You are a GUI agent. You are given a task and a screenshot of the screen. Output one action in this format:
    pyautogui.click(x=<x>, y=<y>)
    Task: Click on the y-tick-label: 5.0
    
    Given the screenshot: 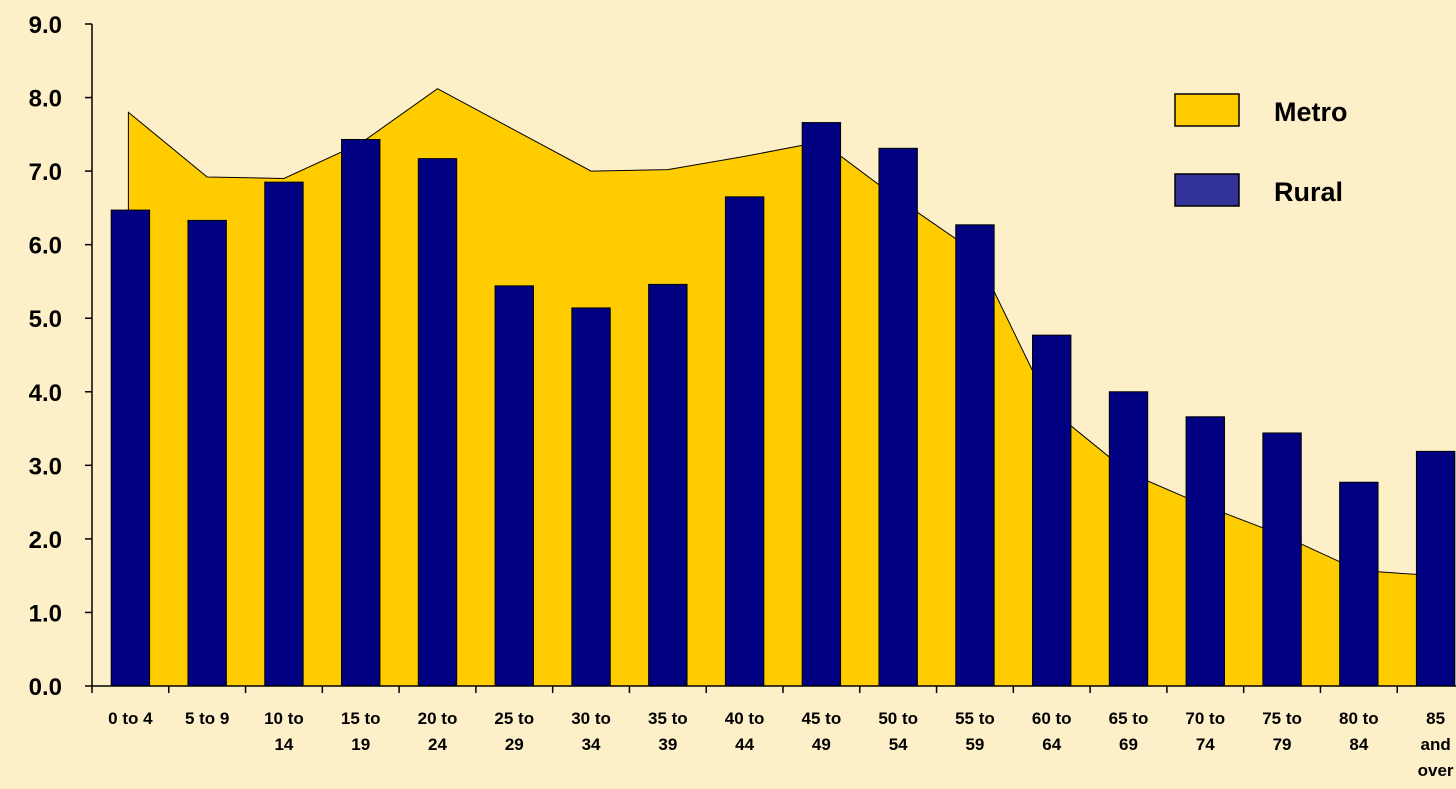 What is the action you would take?
    pyautogui.click(x=45, y=319)
    